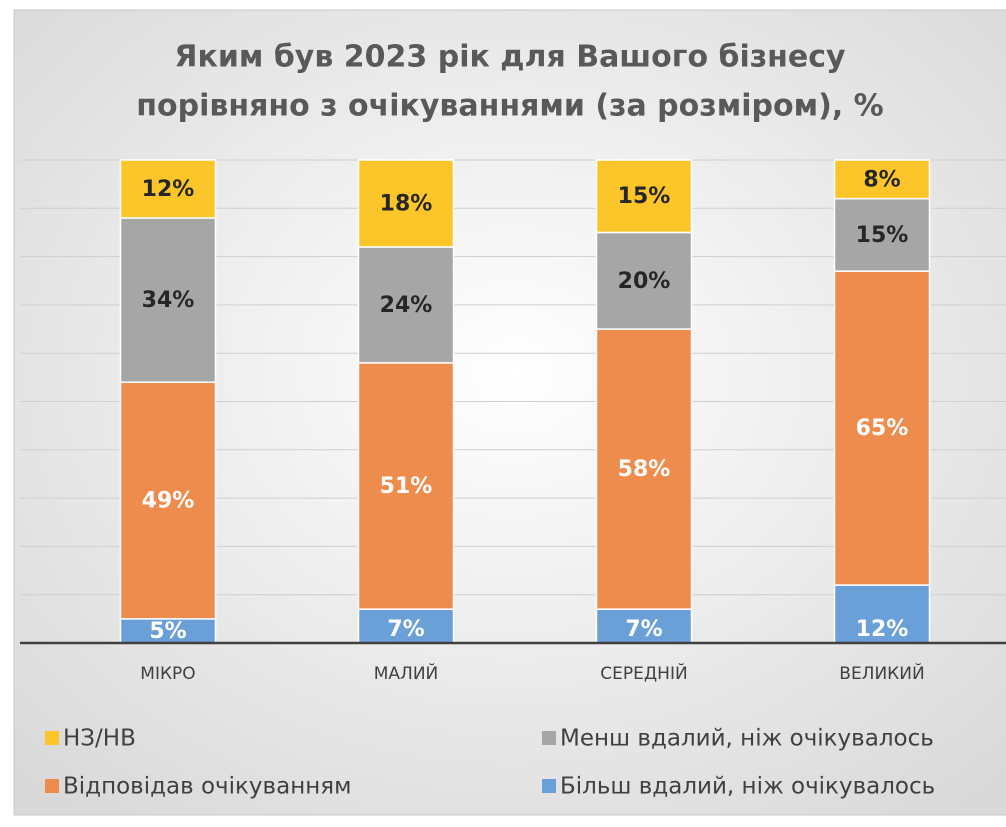 The image size is (1006, 827). I want to click on x-tick-label: ВЕЛИКИЙ, so click(881, 673).